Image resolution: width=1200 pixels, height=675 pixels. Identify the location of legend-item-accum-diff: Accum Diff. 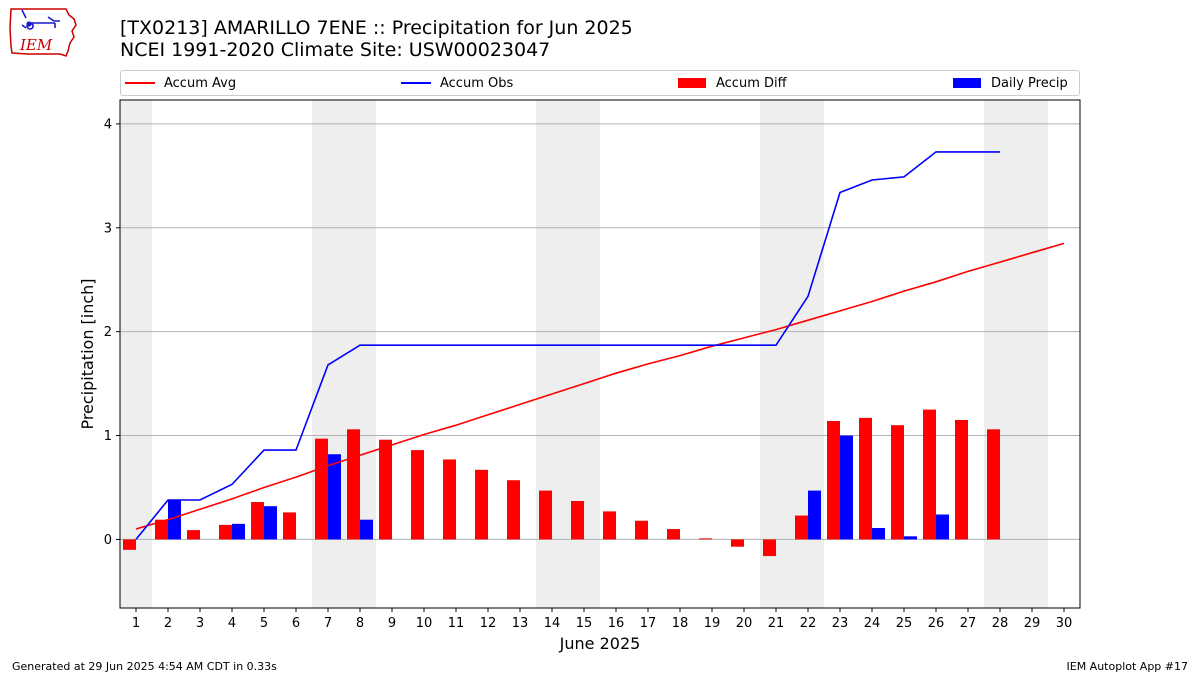
(732, 83).